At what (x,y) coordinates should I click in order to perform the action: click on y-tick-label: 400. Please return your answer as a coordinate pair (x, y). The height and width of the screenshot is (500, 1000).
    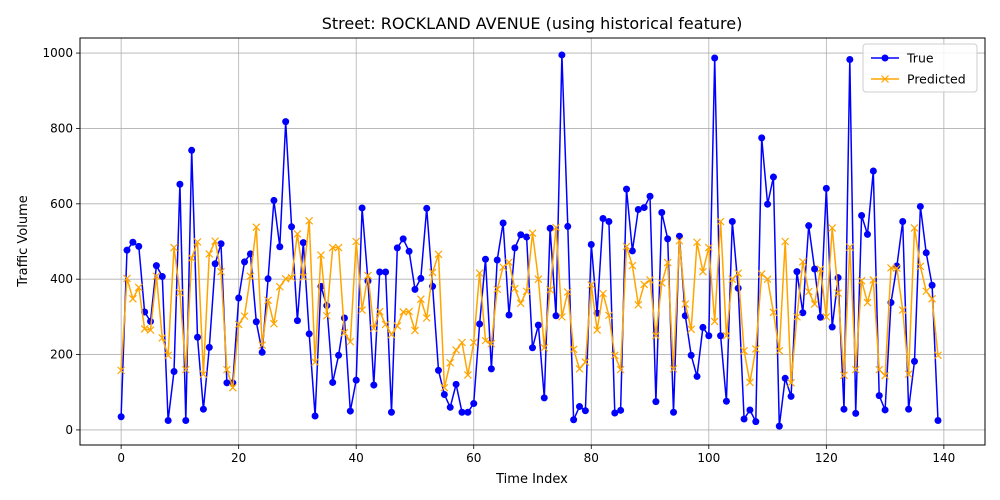
    Looking at the image, I should click on (61, 279).